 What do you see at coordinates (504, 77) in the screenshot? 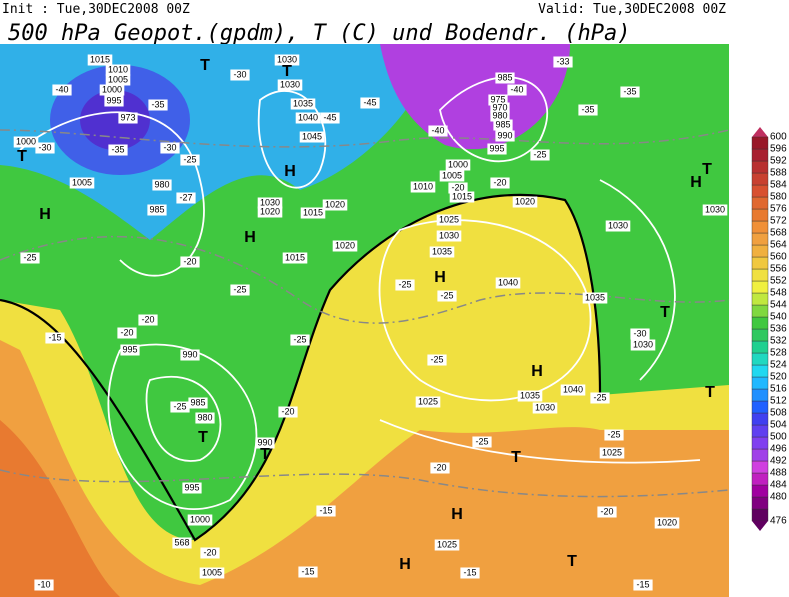
I see `contour-label: 985` at bounding box center [504, 77].